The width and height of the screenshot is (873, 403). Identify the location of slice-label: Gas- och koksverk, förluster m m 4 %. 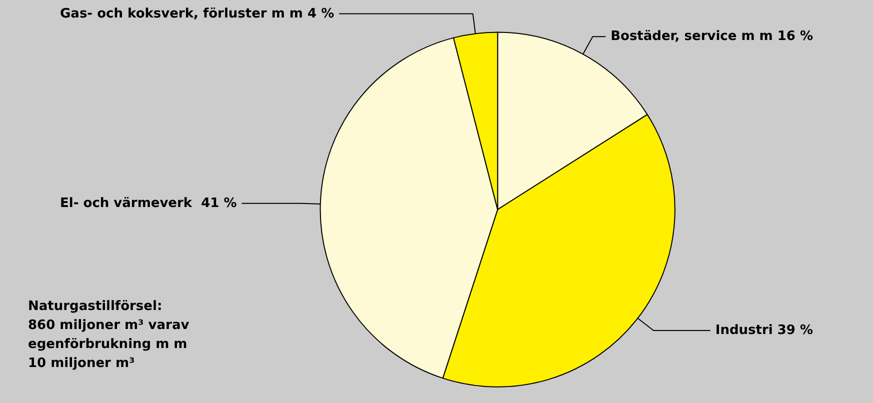
(197, 14).